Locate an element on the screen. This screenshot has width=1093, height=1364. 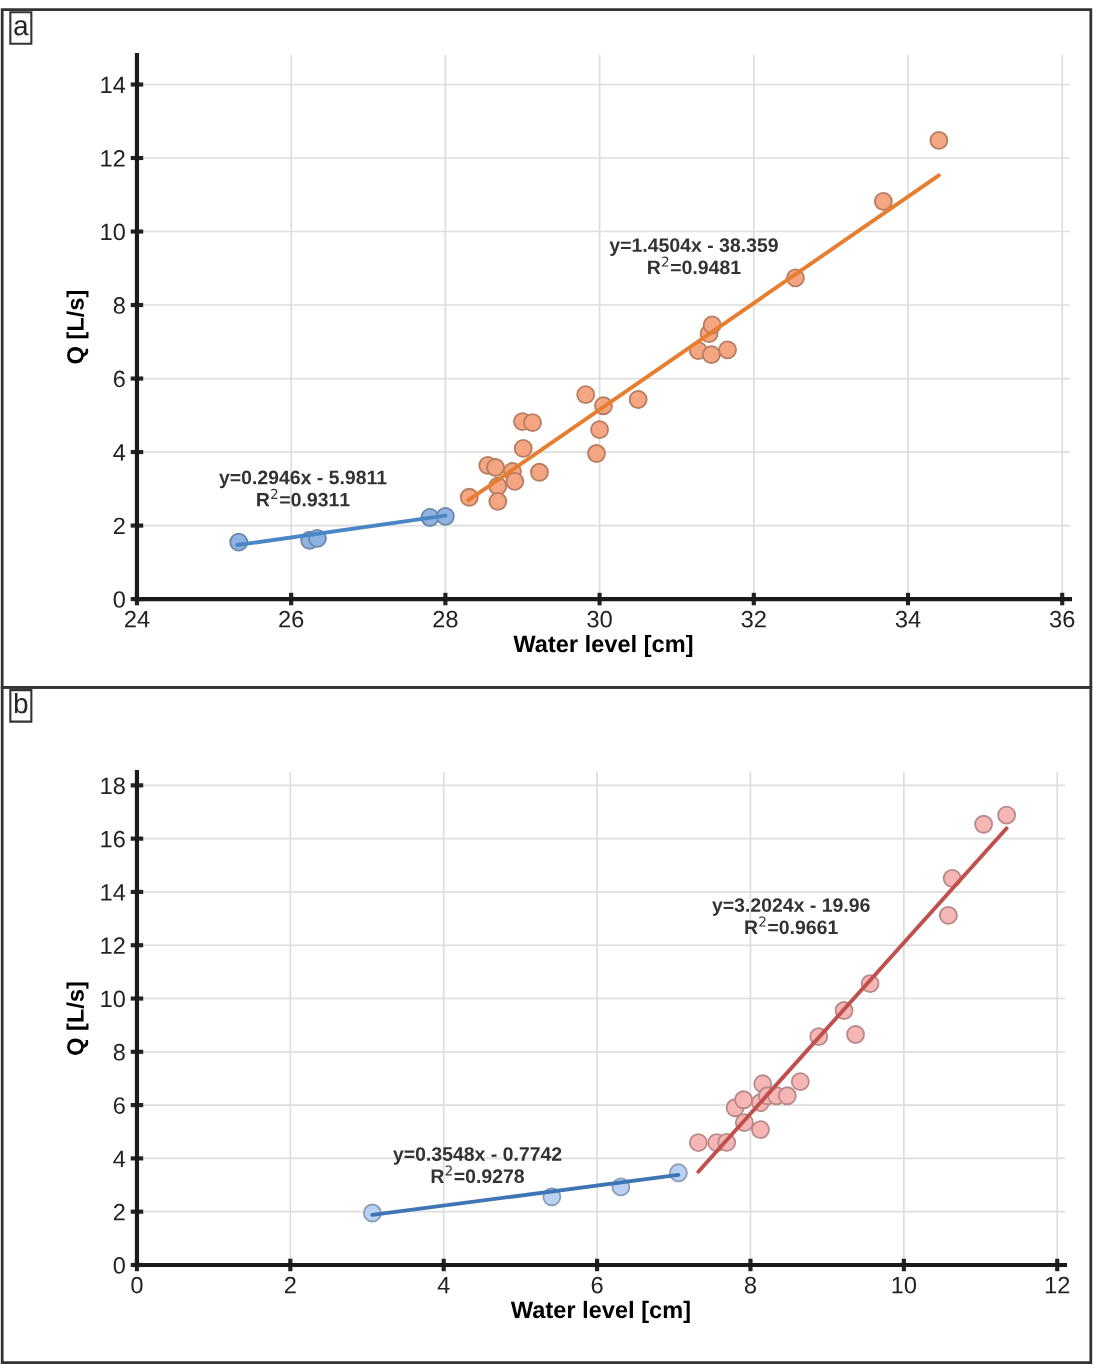
x-tick-label: 36 is located at coordinates (1062, 619).